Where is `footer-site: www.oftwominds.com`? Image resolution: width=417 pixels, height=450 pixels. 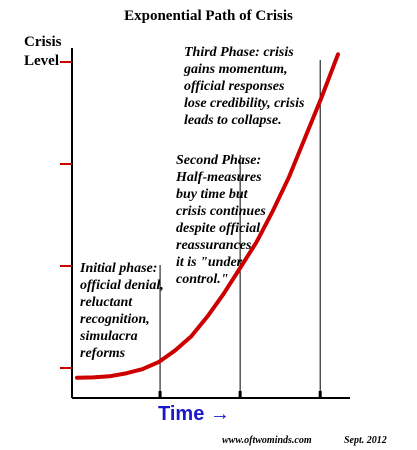 footer-site: www.oftwominds.com is located at coordinates (267, 440).